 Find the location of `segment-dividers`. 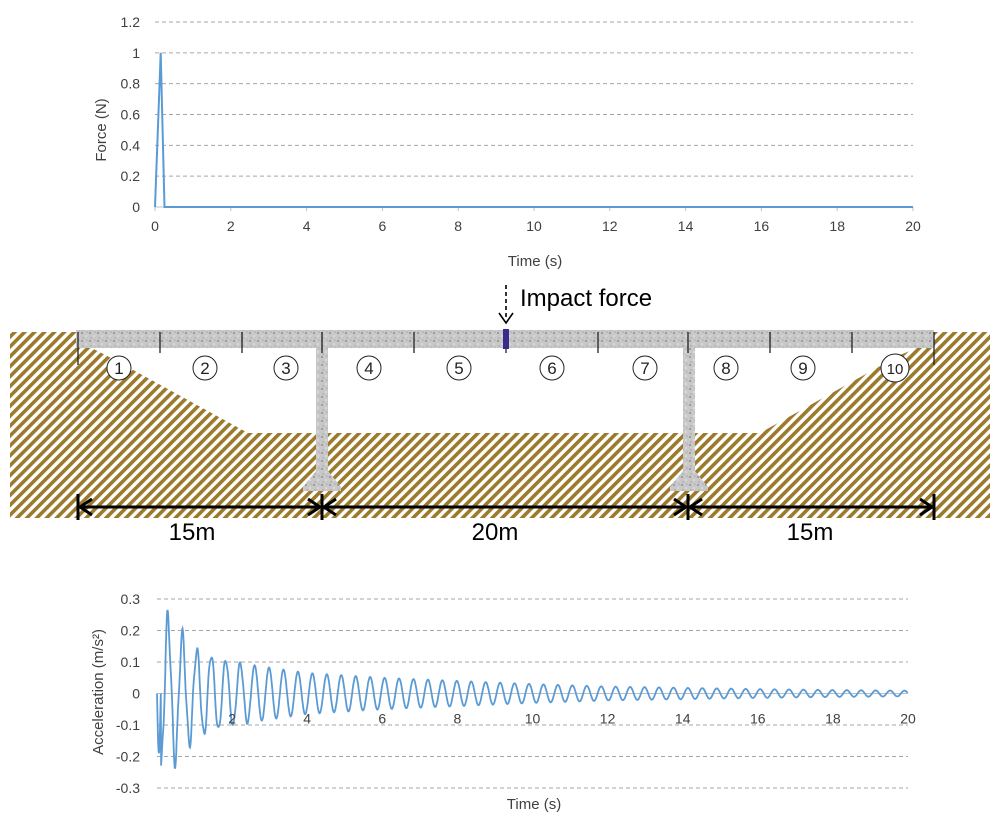

segment-dividers is located at coordinates (506, 348).